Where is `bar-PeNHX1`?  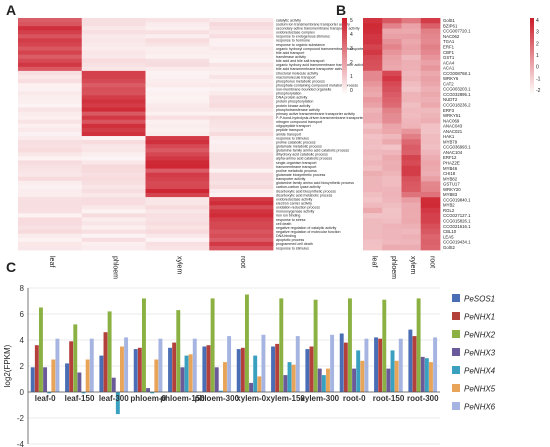
bar-PeNHX1 is located at coordinates (311, 369).